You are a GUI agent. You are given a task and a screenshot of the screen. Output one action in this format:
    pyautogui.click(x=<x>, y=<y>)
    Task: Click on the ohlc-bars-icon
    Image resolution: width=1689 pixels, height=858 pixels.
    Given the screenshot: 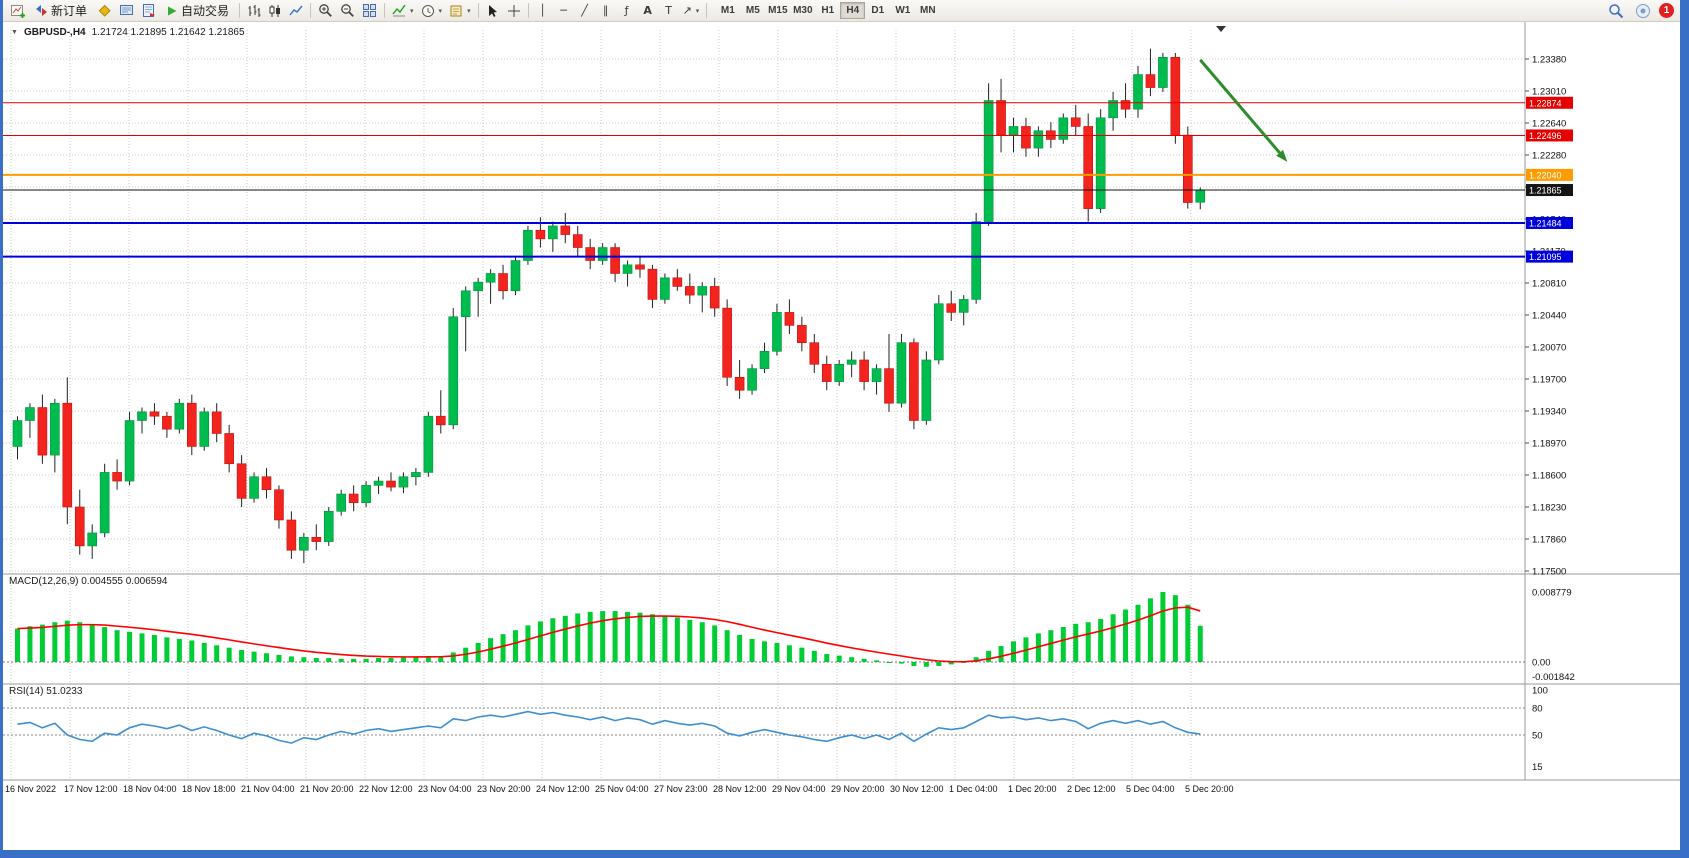 What is the action you would take?
    pyautogui.click(x=254, y=11)
    